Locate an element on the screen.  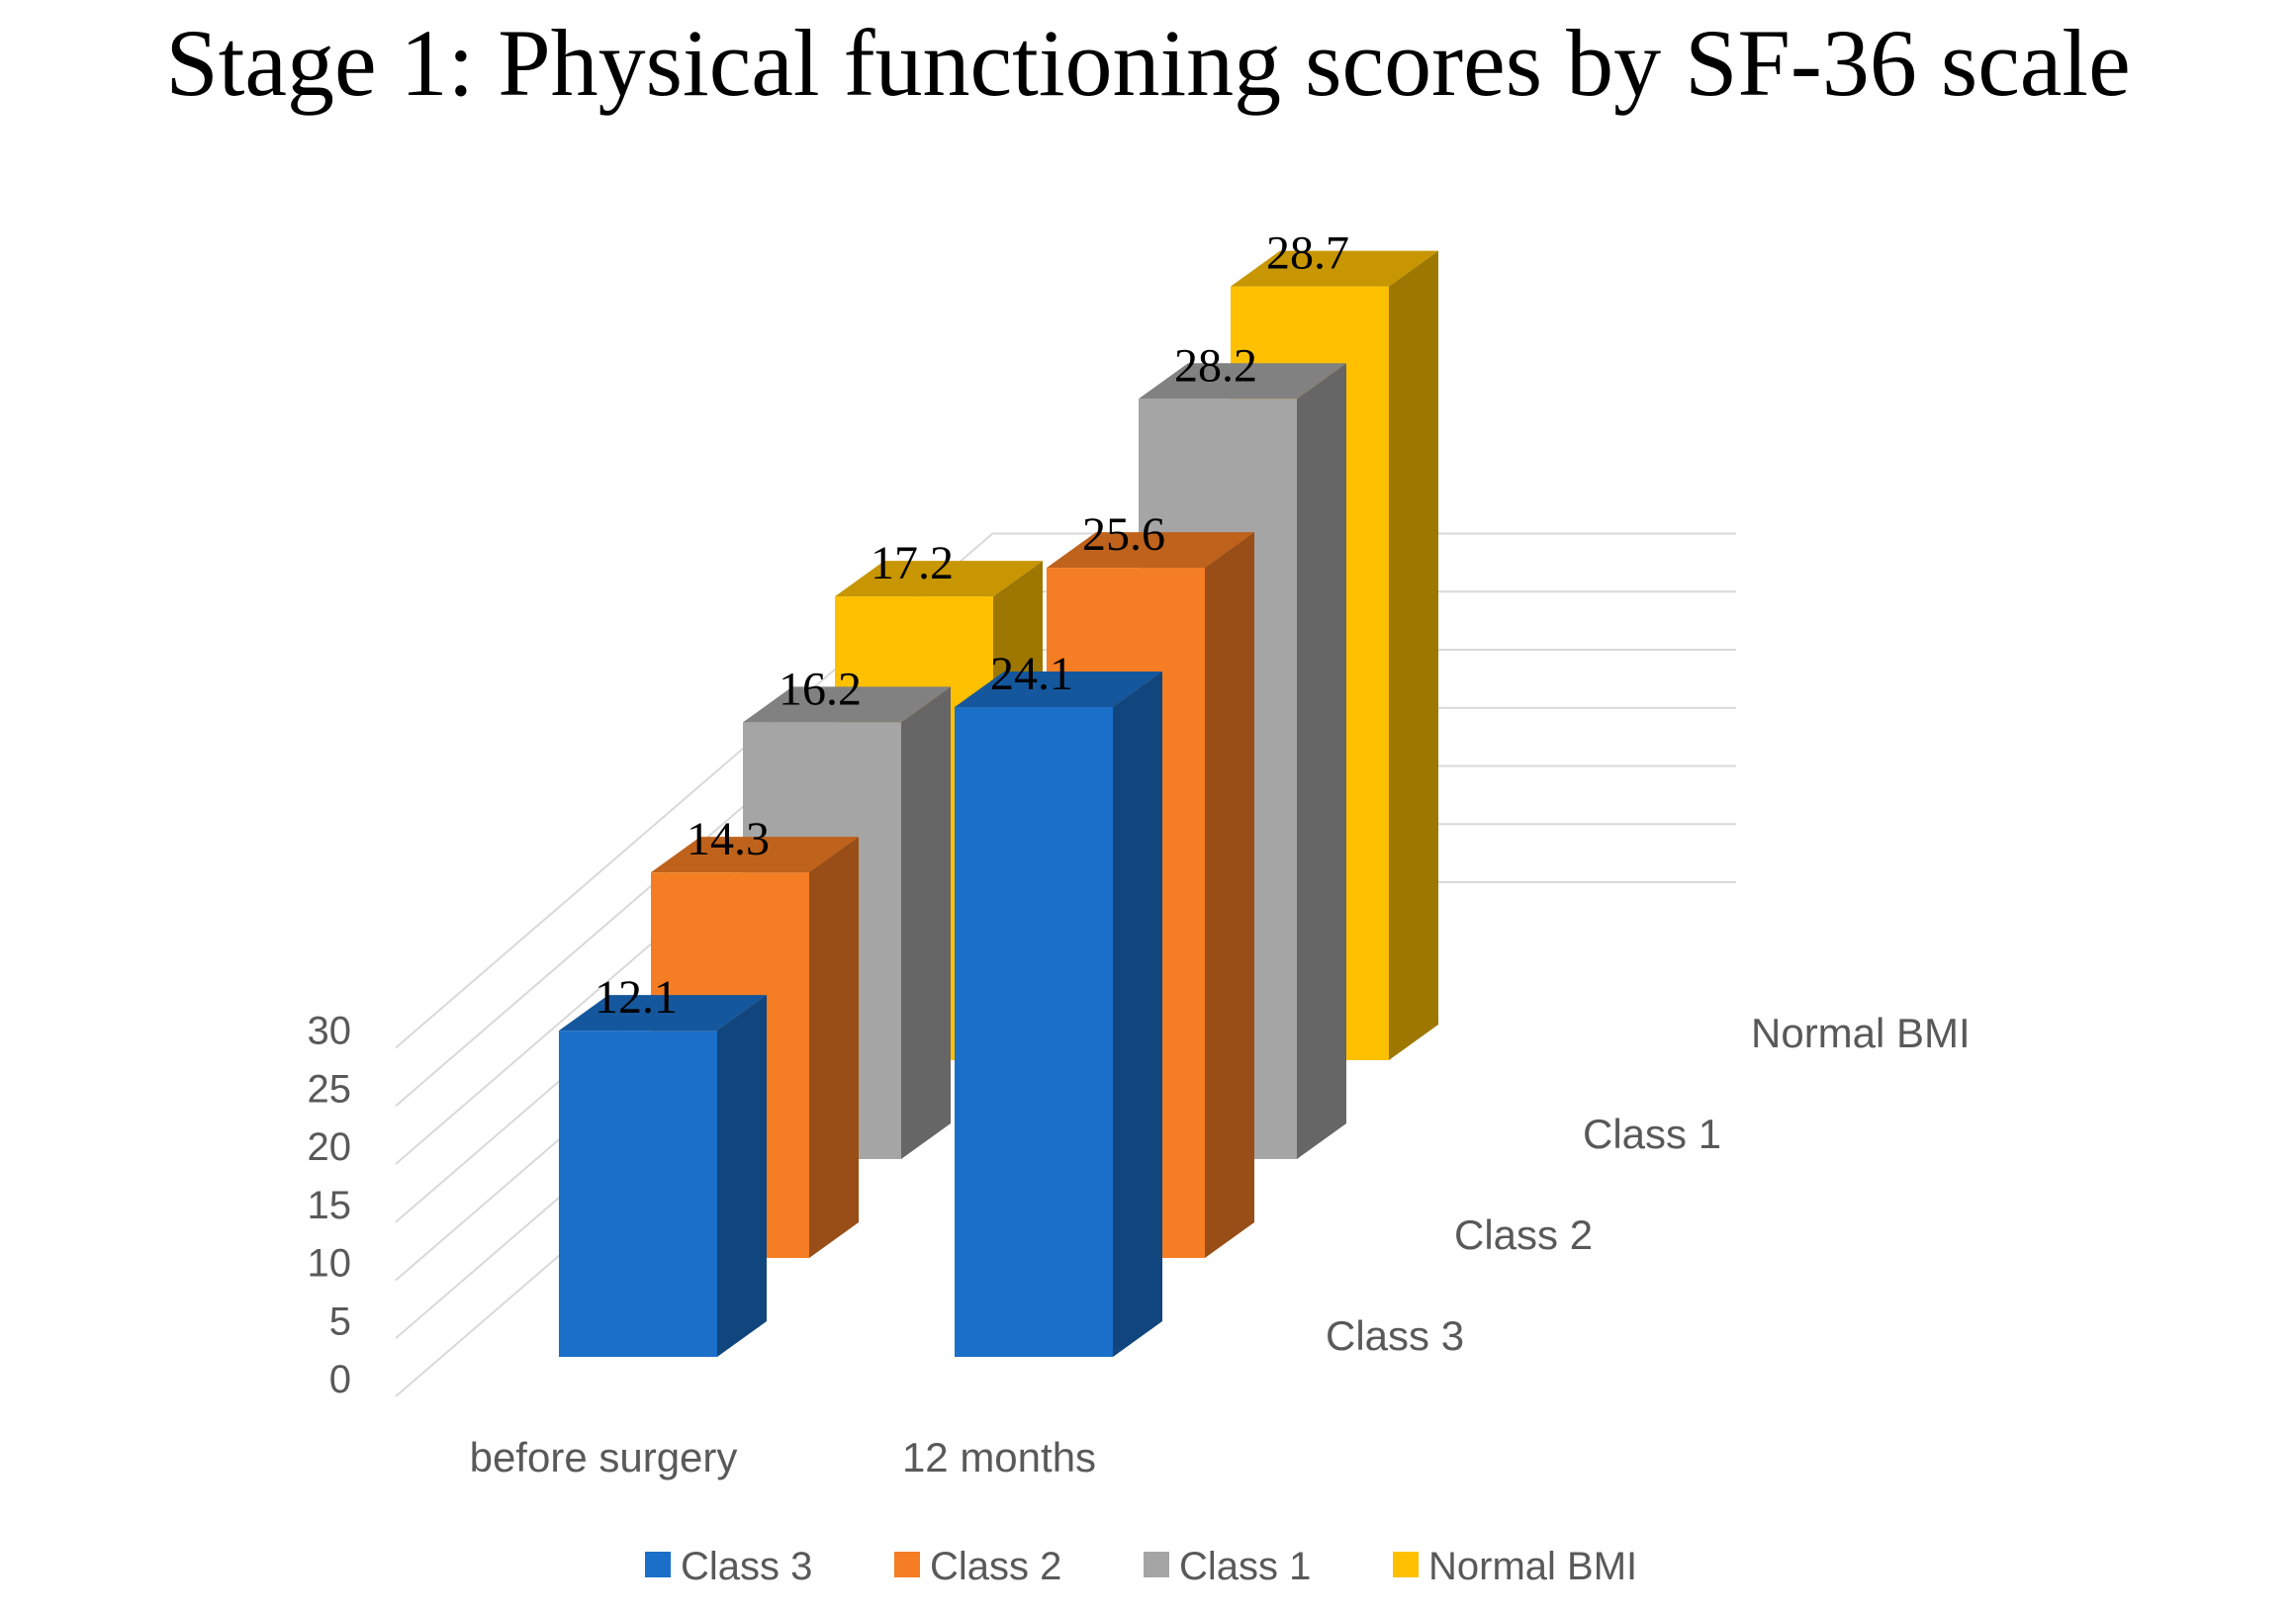
depth-label: Class 1 is located at coordinates (1652, 1134).